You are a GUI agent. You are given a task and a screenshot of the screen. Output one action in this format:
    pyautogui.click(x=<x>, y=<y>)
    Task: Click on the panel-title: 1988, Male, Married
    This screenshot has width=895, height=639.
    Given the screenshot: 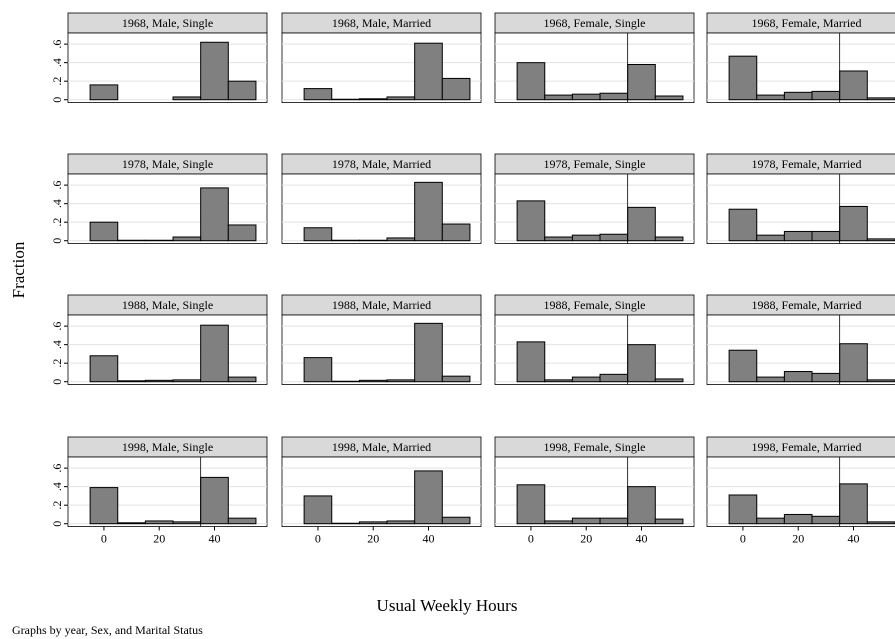 What is the action you would take?
    pyautogui.click(x=381, y=305)
    